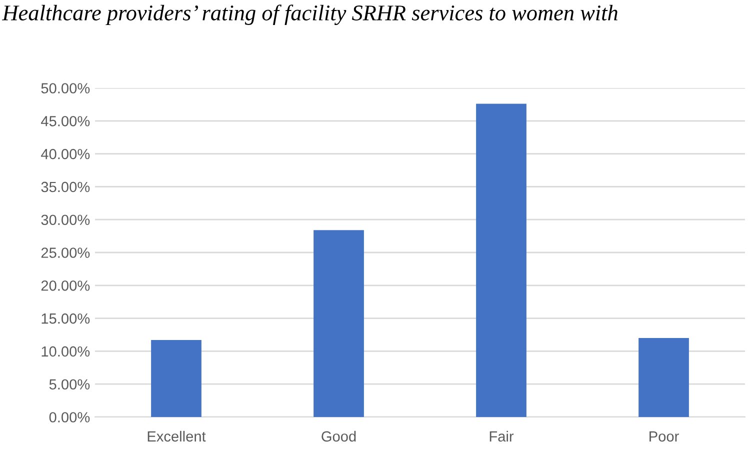  What do you see at coordinates (65, 121) in the screenshot?
I see `y-tick-label: 45.00%` at bounding box center [65, 121].